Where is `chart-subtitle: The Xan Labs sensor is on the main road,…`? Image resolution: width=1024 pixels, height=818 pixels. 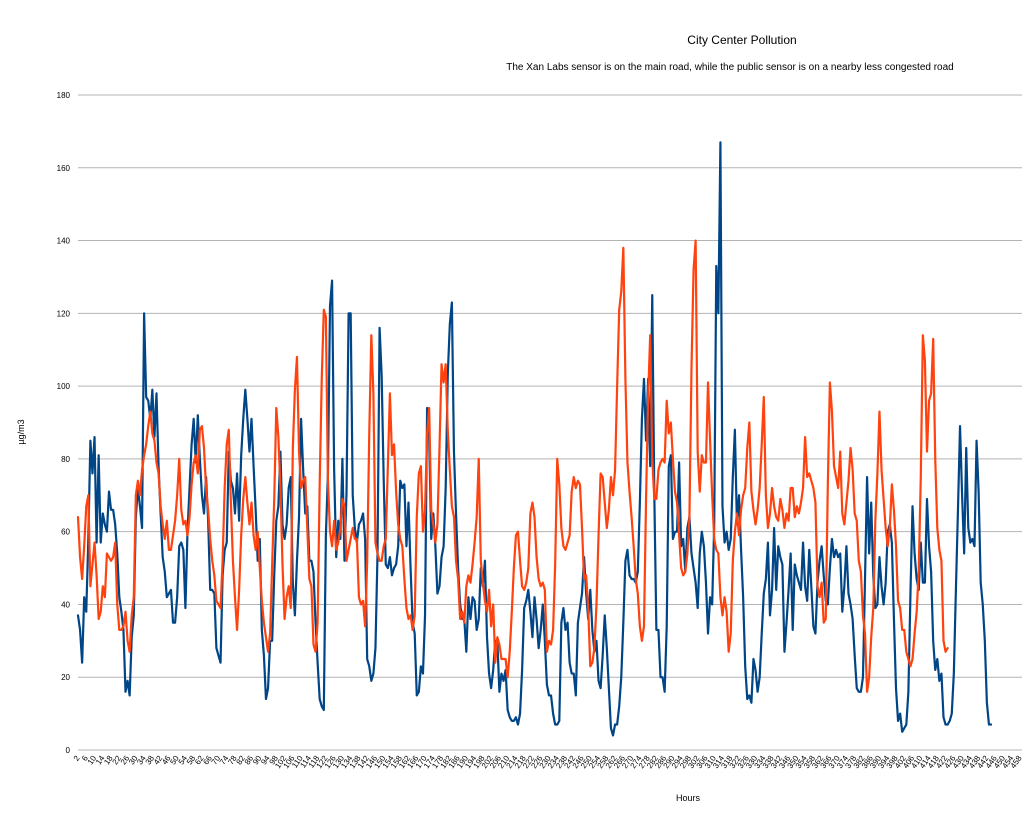 chart-subtitle: The Xan Labs sensor is on the main road,… is located at coordinates (730, 67).